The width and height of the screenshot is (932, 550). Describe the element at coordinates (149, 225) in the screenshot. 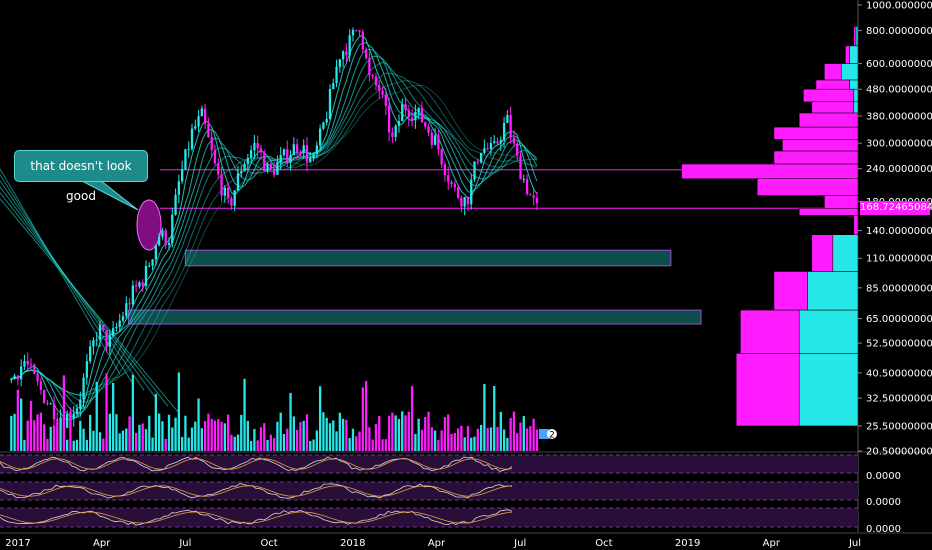

I see `highlight-ellipse` at that location.